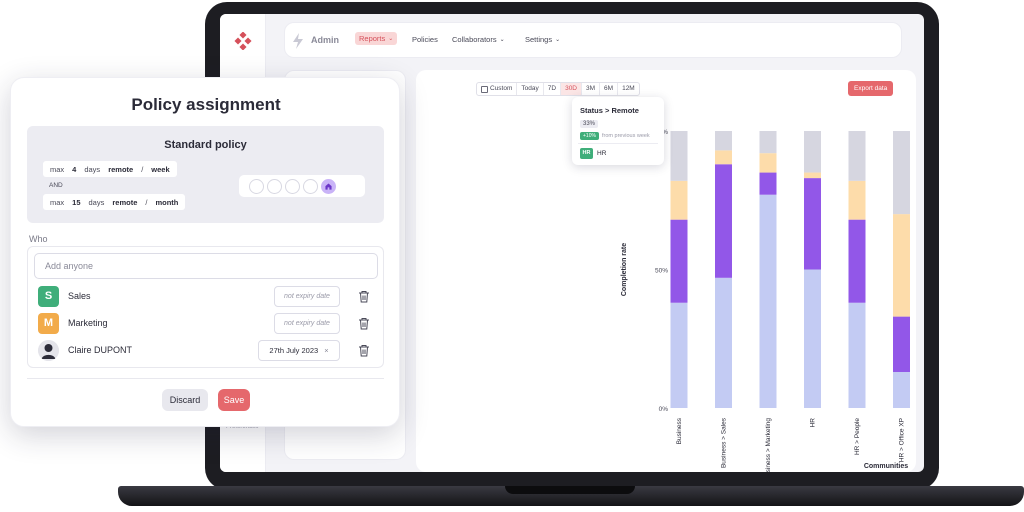  I want to click on range-7d: 7D, so click(553, 89).